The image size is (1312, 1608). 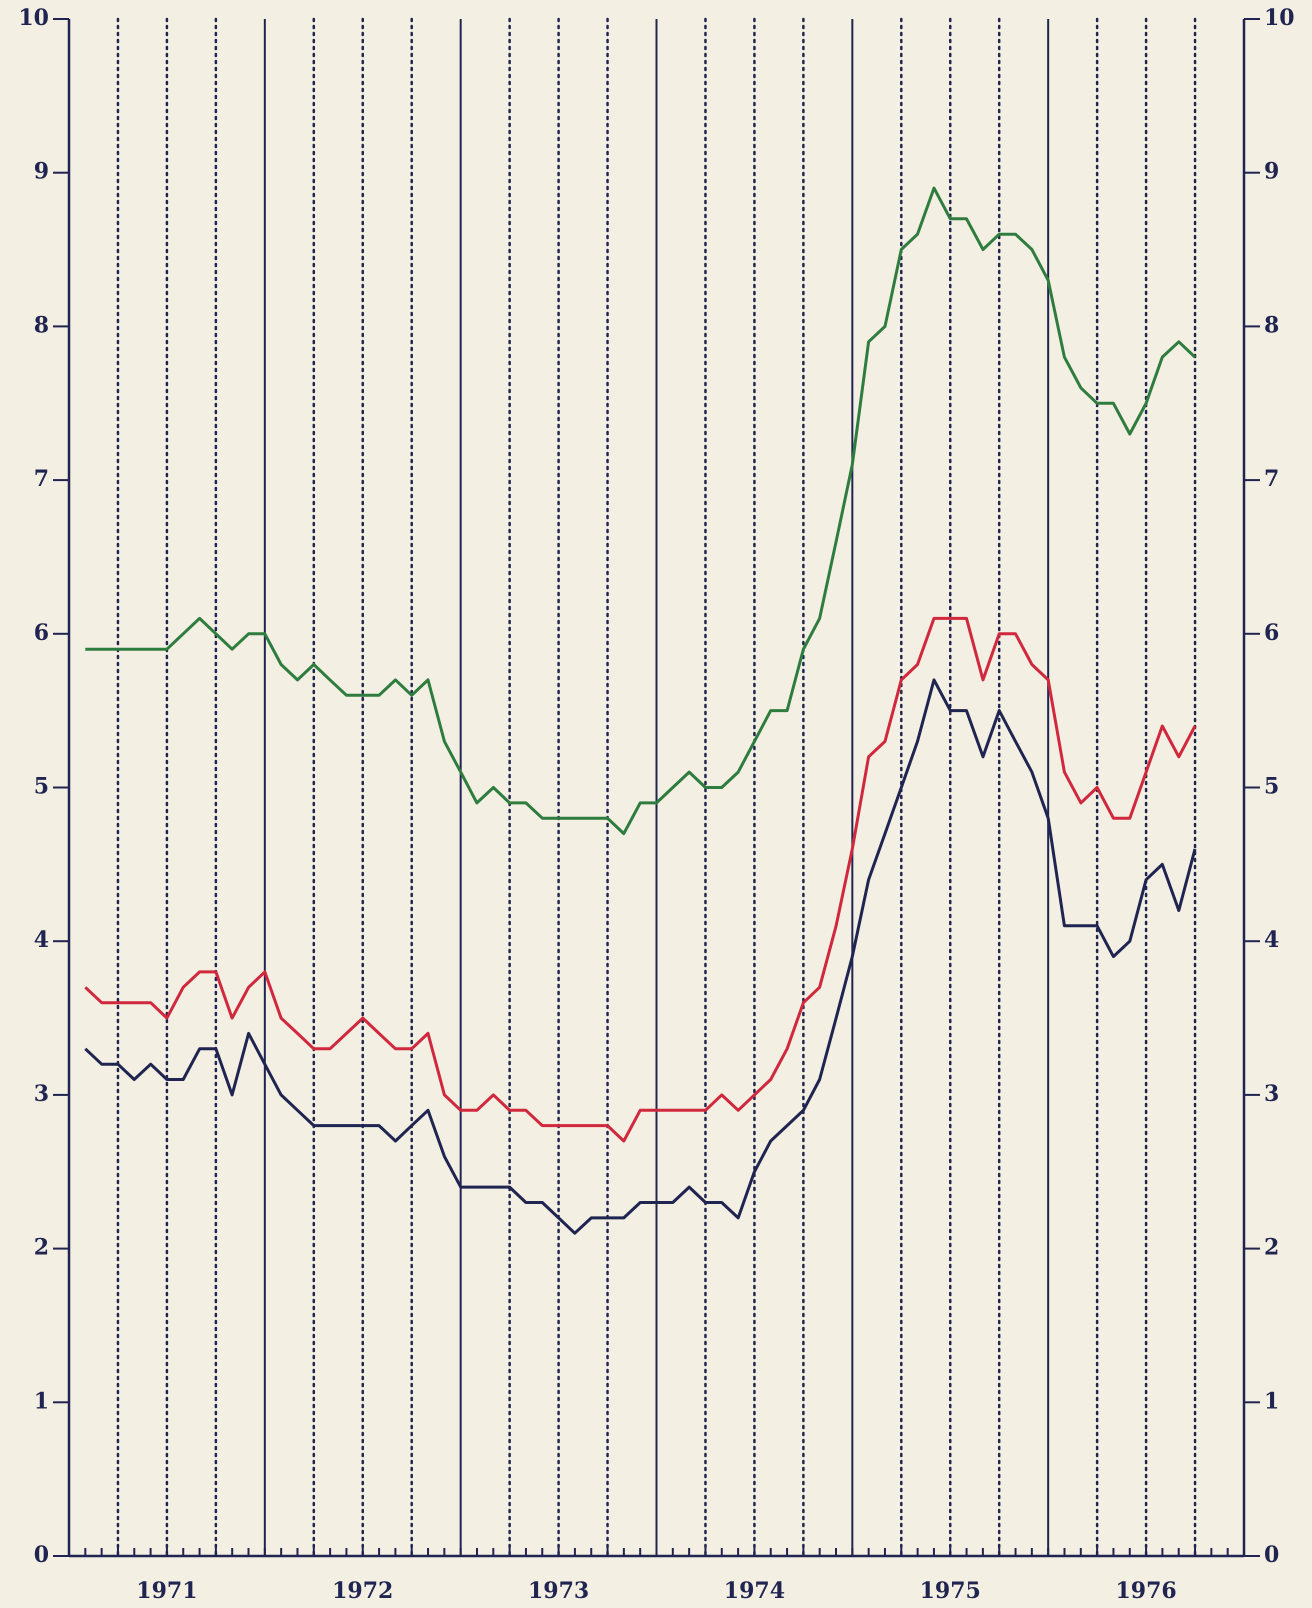 What do you see at coordinates (41, 940) in the screenshot?
I see `y-tick-label: 4` at bounding box center [41, 940].